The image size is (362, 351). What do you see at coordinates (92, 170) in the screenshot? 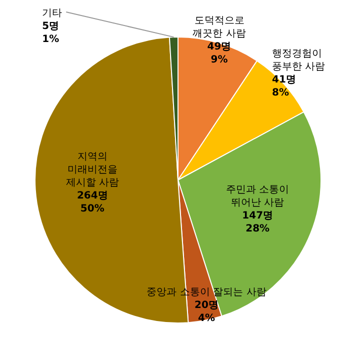
I see `slice-label: 지역의 미래비전을 제시할 사람` at bounding box center [92, 170].